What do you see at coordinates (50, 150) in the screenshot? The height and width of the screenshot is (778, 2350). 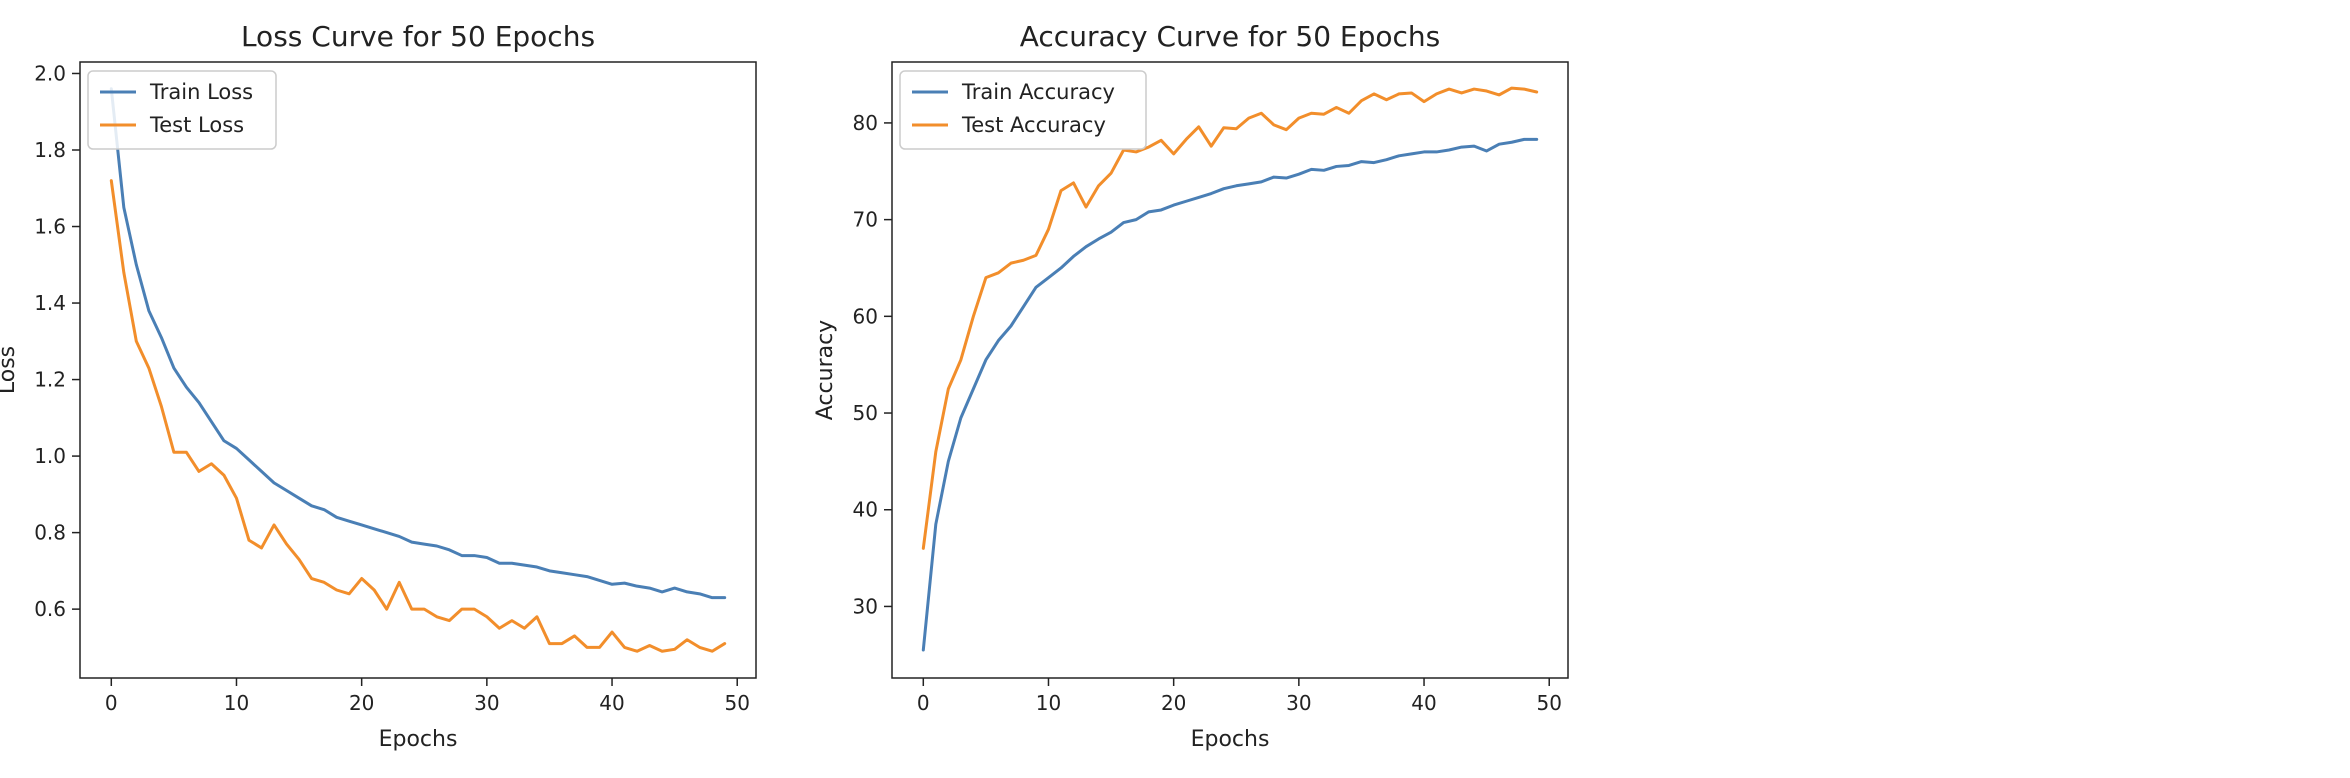 I see `loss-y-tick-label: 1.8` at bounding box center [50, 150].